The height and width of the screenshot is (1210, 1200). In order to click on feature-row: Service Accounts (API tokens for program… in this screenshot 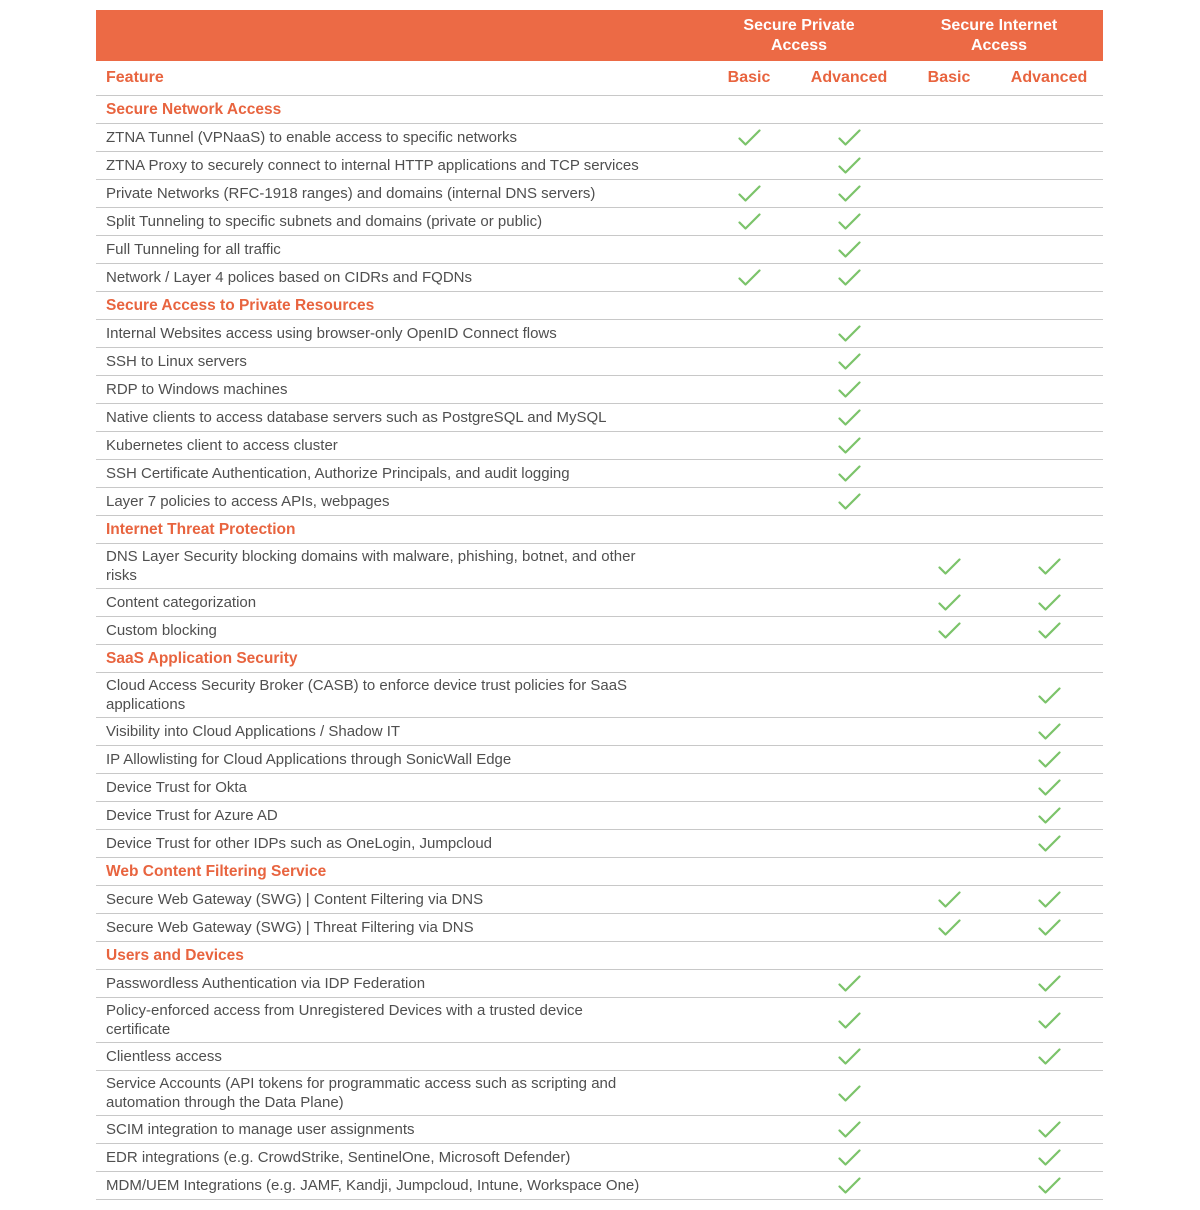, I will do `click(599, 1093)`.